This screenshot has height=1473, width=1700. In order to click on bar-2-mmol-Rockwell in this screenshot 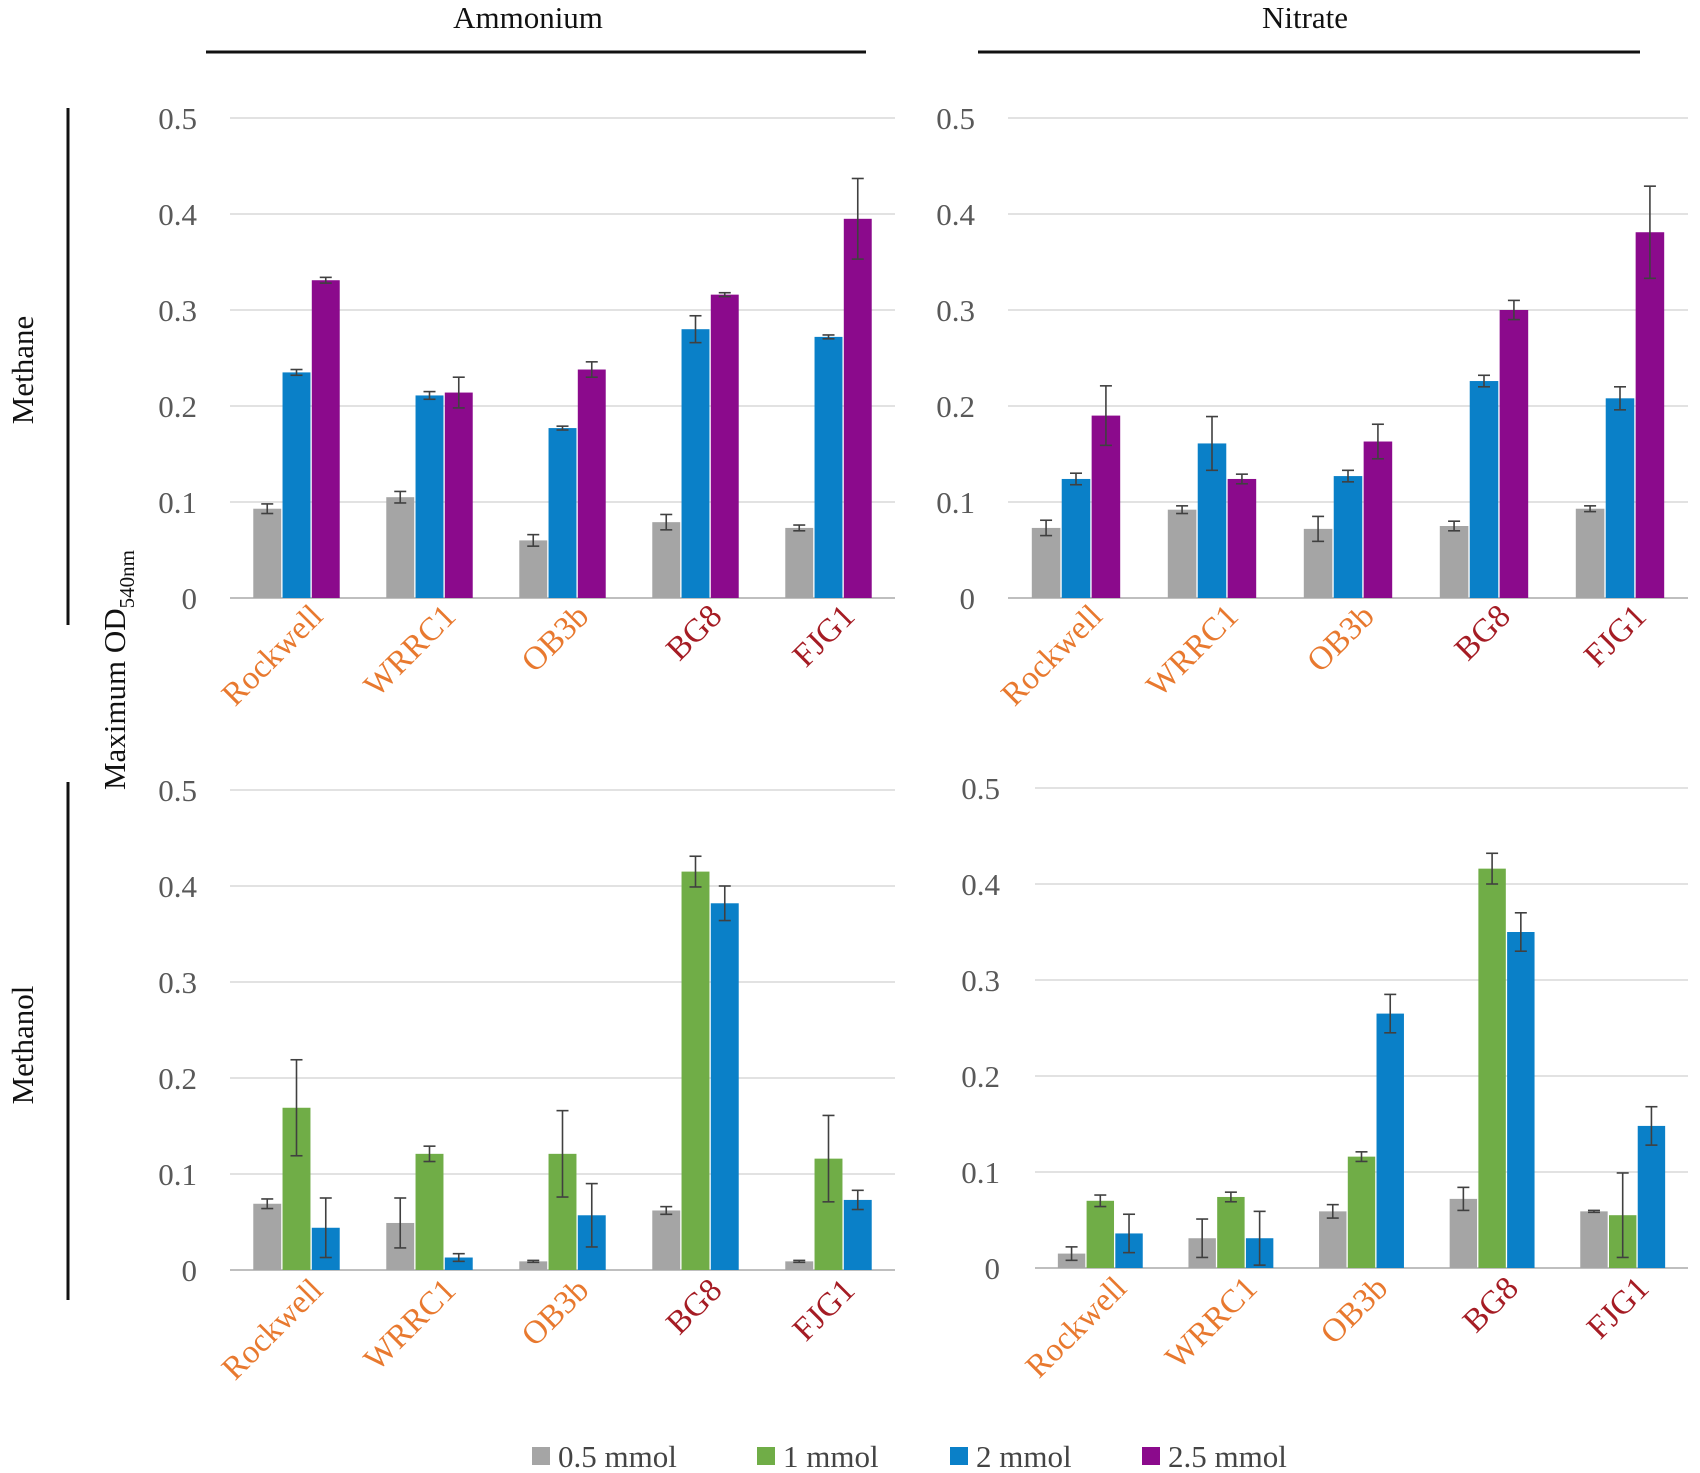, I will do `click(1076, 538)`.